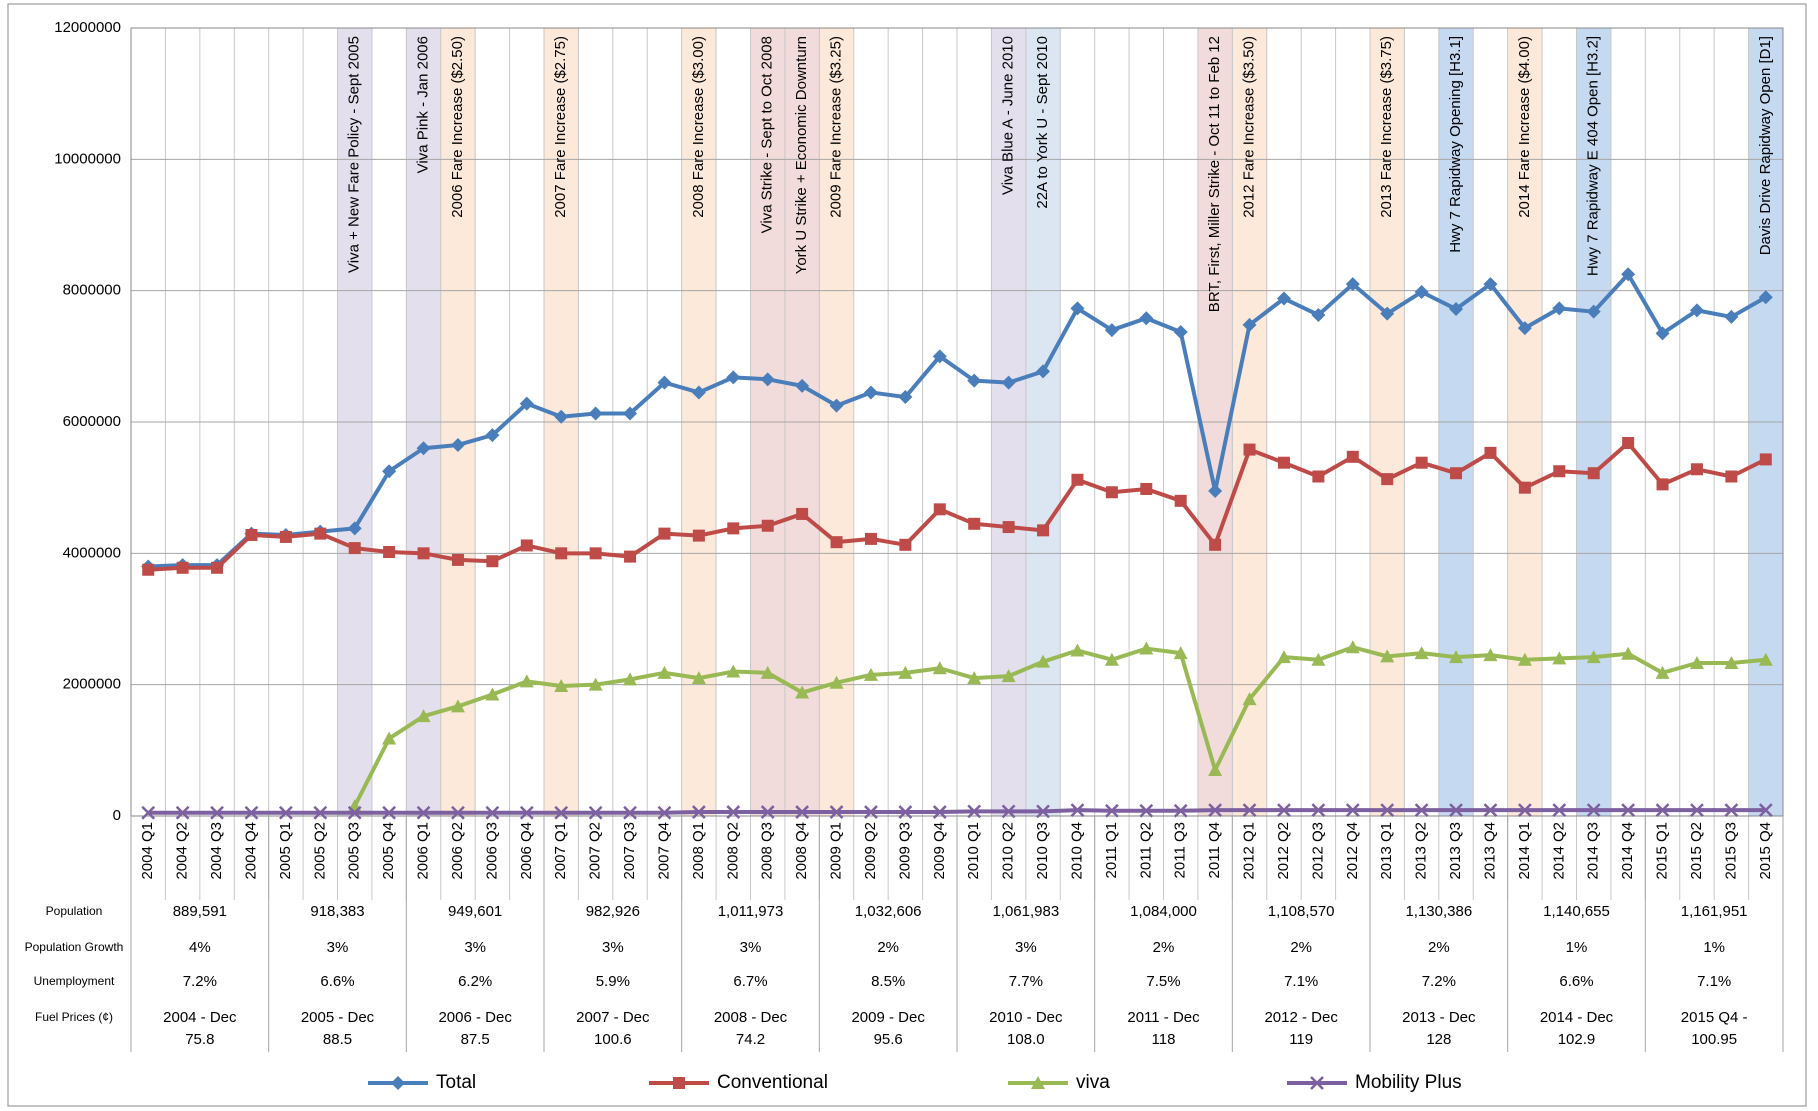 This screenshot has width=1818, height=1111. I want to click on x-tick-label: 2005 Q1, so click(285, 851).